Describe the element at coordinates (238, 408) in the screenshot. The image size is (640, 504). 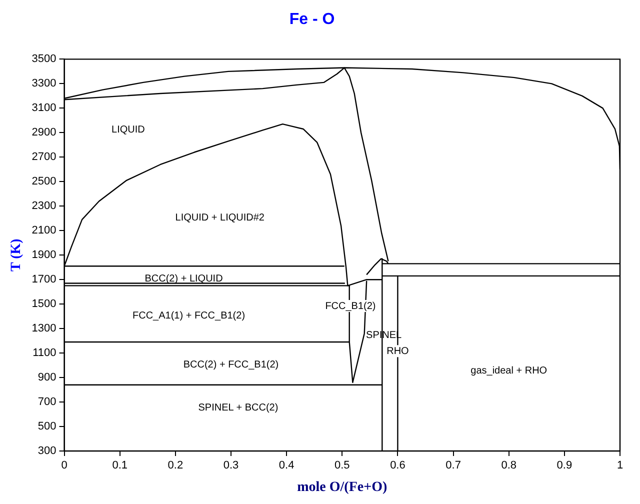
I see `annotation: SPINEL + BCC(2)` at that location.